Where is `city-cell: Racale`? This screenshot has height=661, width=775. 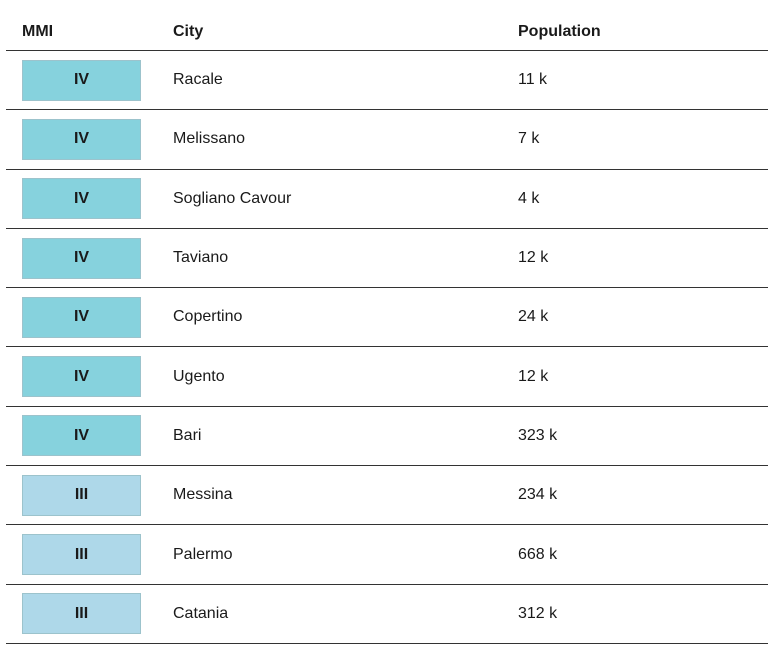 city-cell: Racale is located at coordinates (198, 80).